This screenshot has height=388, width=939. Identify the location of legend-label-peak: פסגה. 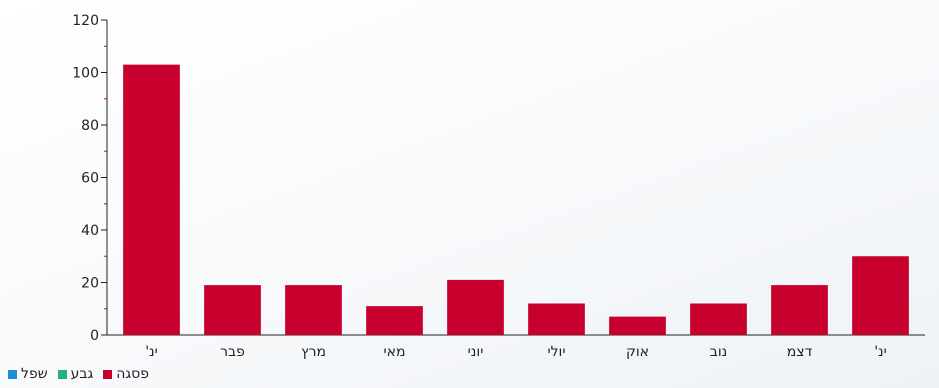
(133, 374).